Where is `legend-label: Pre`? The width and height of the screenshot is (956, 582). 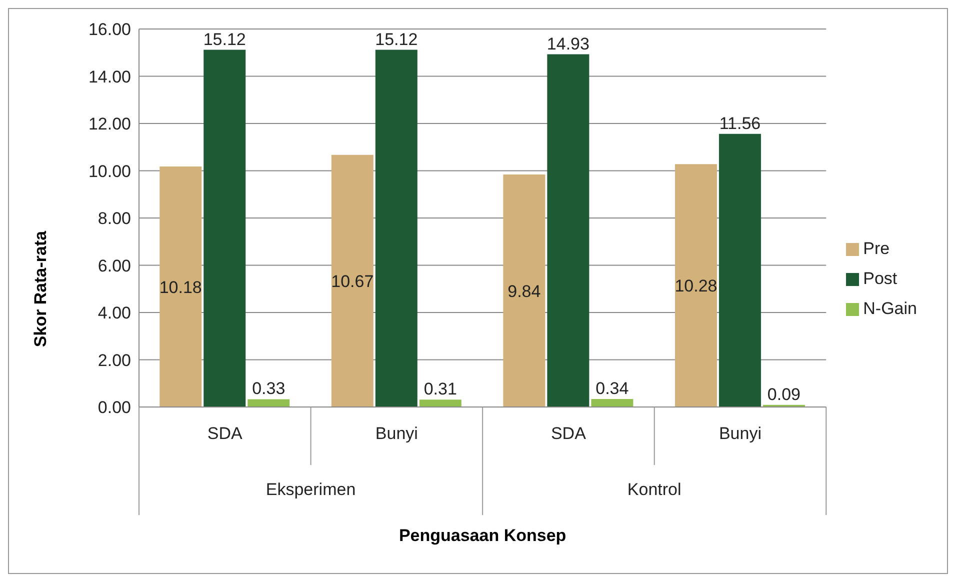
legend-label: Pre is located at coordinates (876, 248).